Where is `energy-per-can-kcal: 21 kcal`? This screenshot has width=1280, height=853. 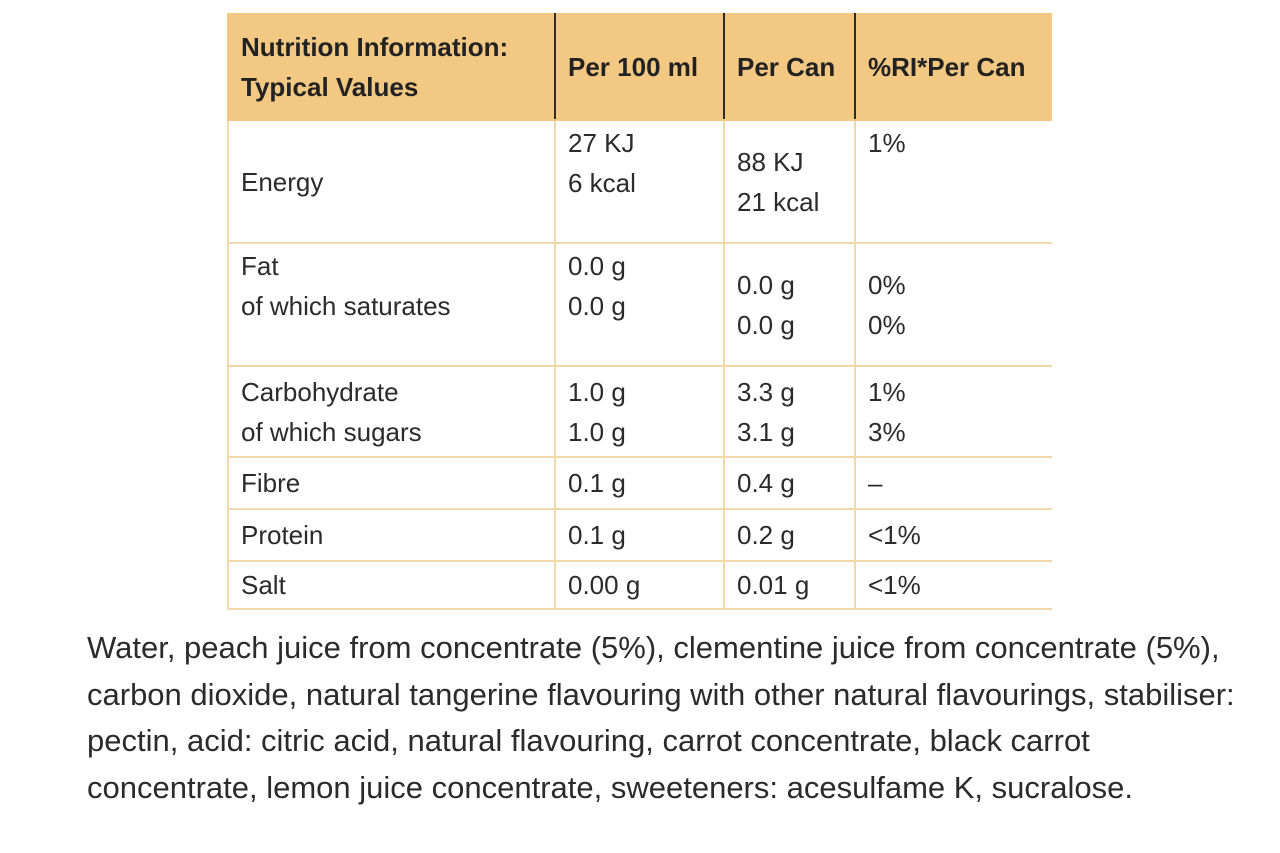
energy-per-can-kcal: 21 kcal is located at coordinates (778, 201).